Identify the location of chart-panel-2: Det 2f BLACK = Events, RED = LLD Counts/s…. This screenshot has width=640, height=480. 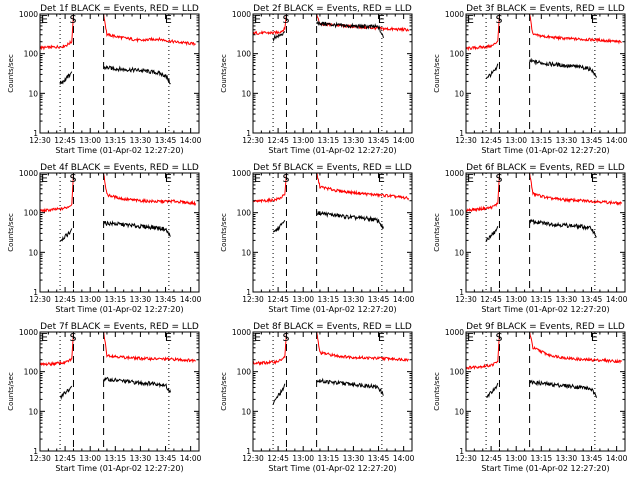
(317, 79).